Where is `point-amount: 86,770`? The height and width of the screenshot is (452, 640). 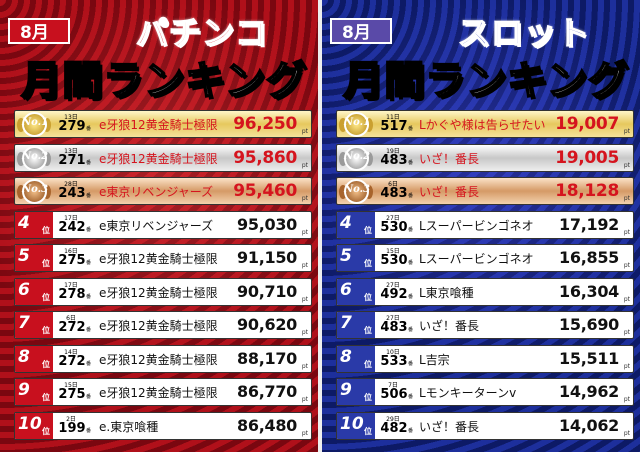
point-amount: 86,770 is located at coordinates (267, 391).